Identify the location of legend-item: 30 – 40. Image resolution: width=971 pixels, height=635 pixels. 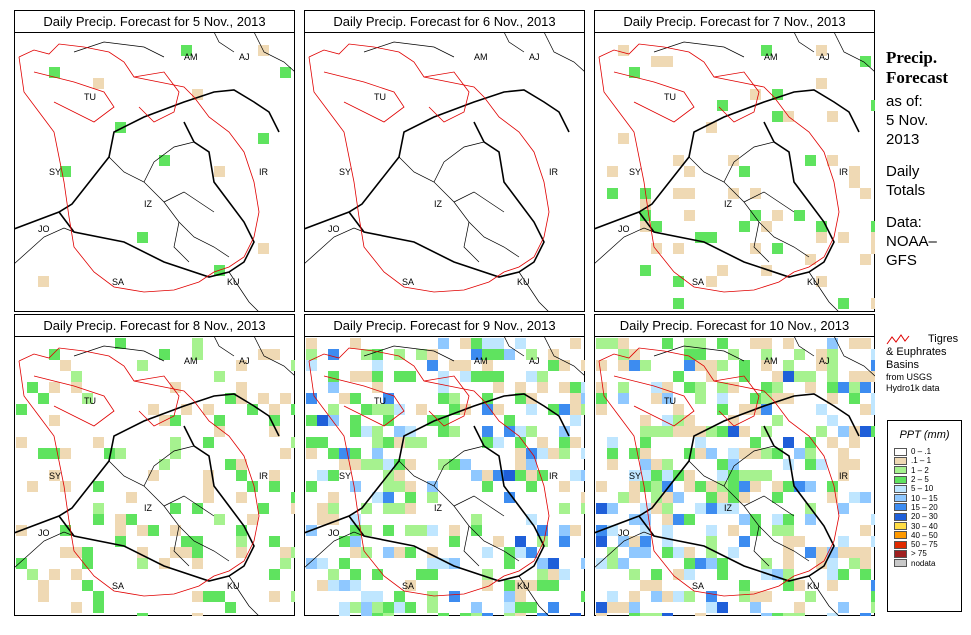
(927, 526).